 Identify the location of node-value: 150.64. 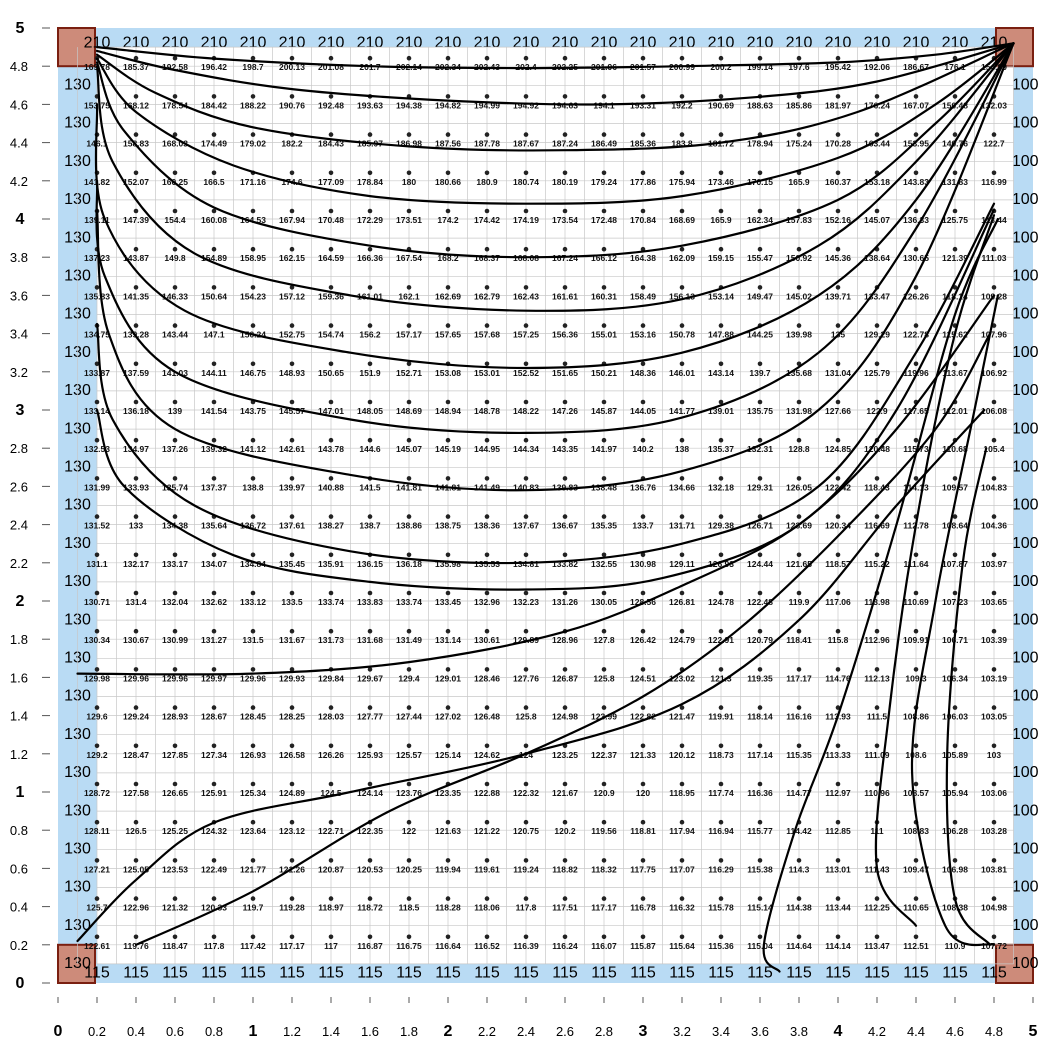
(214, 296).